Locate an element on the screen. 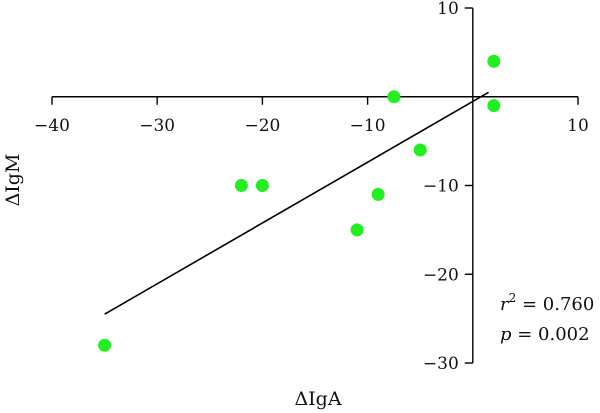 The height and width of the screenshot is (413, 600). x-tick-label: −40 is located at coordinates (52, 126).